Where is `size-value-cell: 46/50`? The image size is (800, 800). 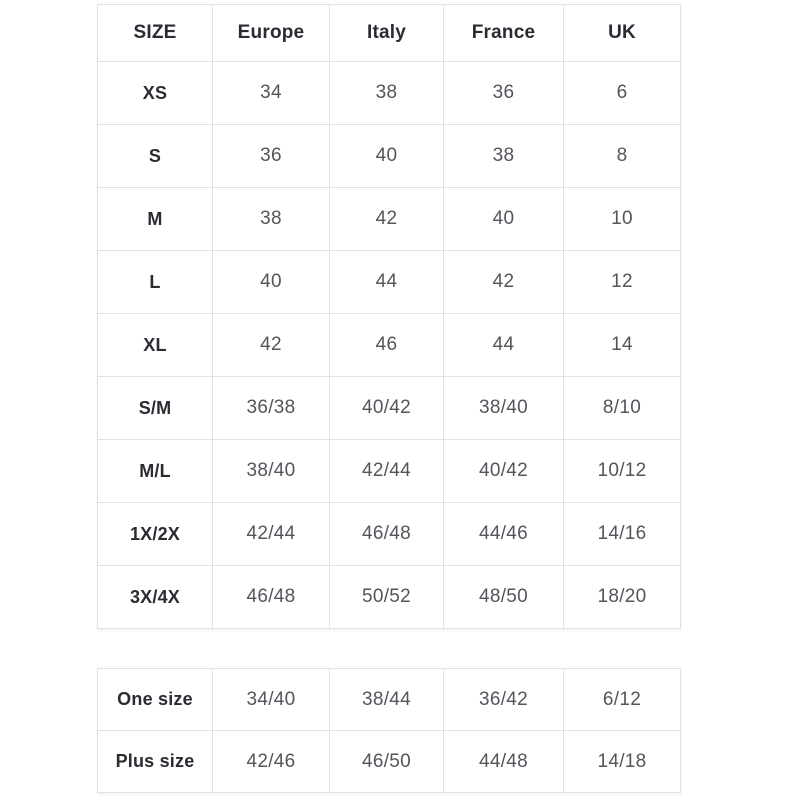 size-value-cell: 46/50 is located at coordinates (386, 761).